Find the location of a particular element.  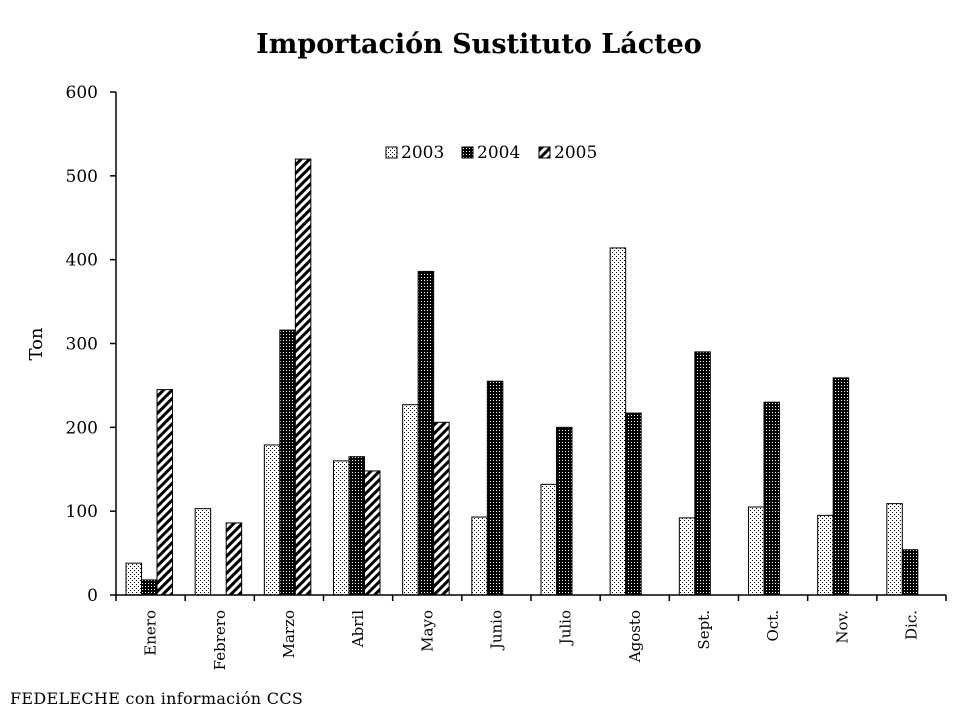

x-tick-label: Julio is located at coordinates (566, 628).